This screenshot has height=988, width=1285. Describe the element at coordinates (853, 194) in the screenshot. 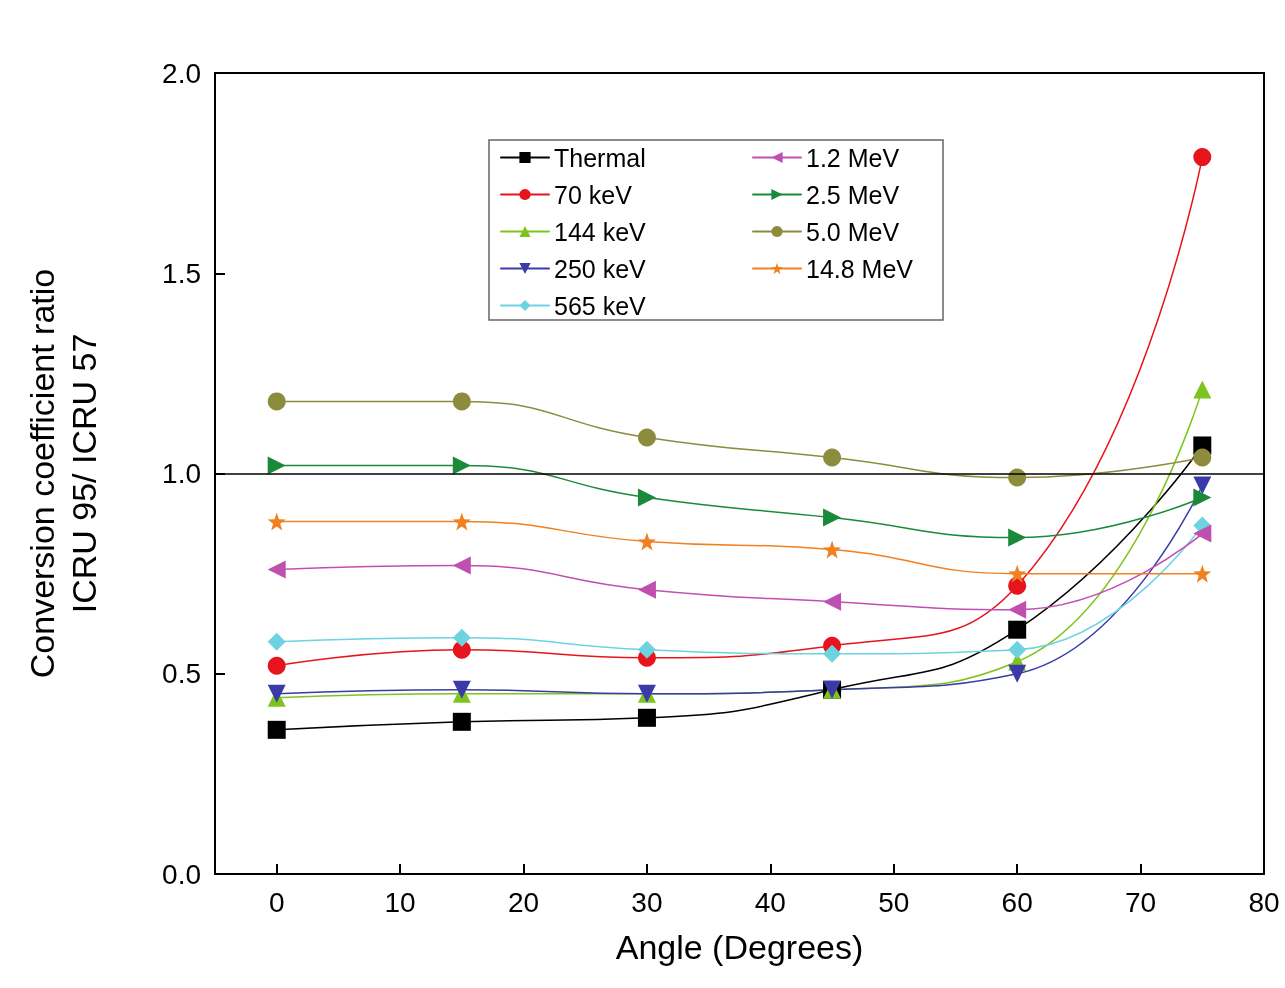

I see `legend-label: 2.5 MeV` at that location.